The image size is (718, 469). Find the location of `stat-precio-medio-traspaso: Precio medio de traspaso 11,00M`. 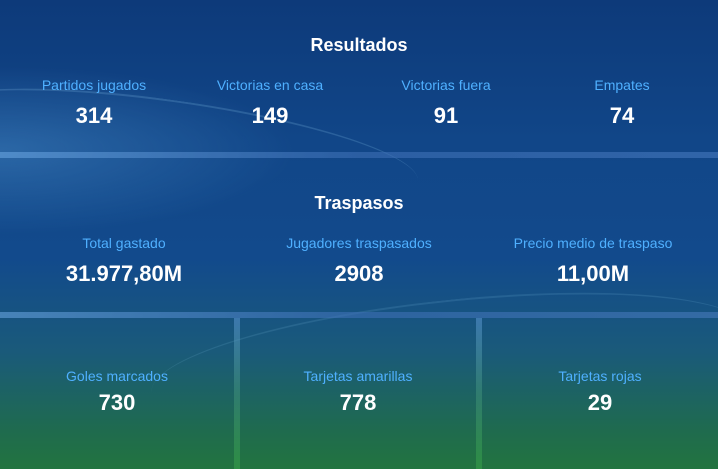

stat-precio-medio-traspaso: Precio medio de traspaso 11,00M is located at coordinates (593, 261).